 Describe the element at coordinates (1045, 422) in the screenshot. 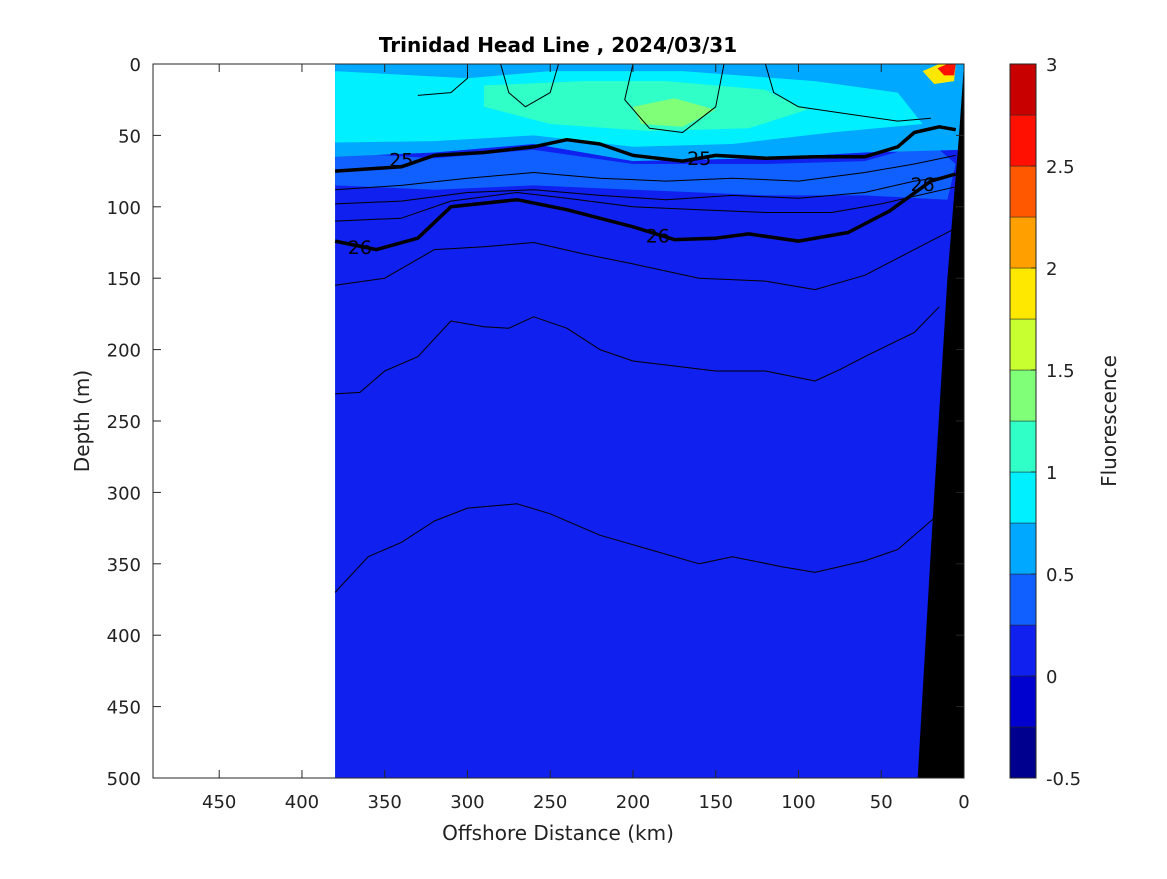

I see `colorbar: 3 2.5 2 1.5 1 0.5 0 -0.5` at that location.